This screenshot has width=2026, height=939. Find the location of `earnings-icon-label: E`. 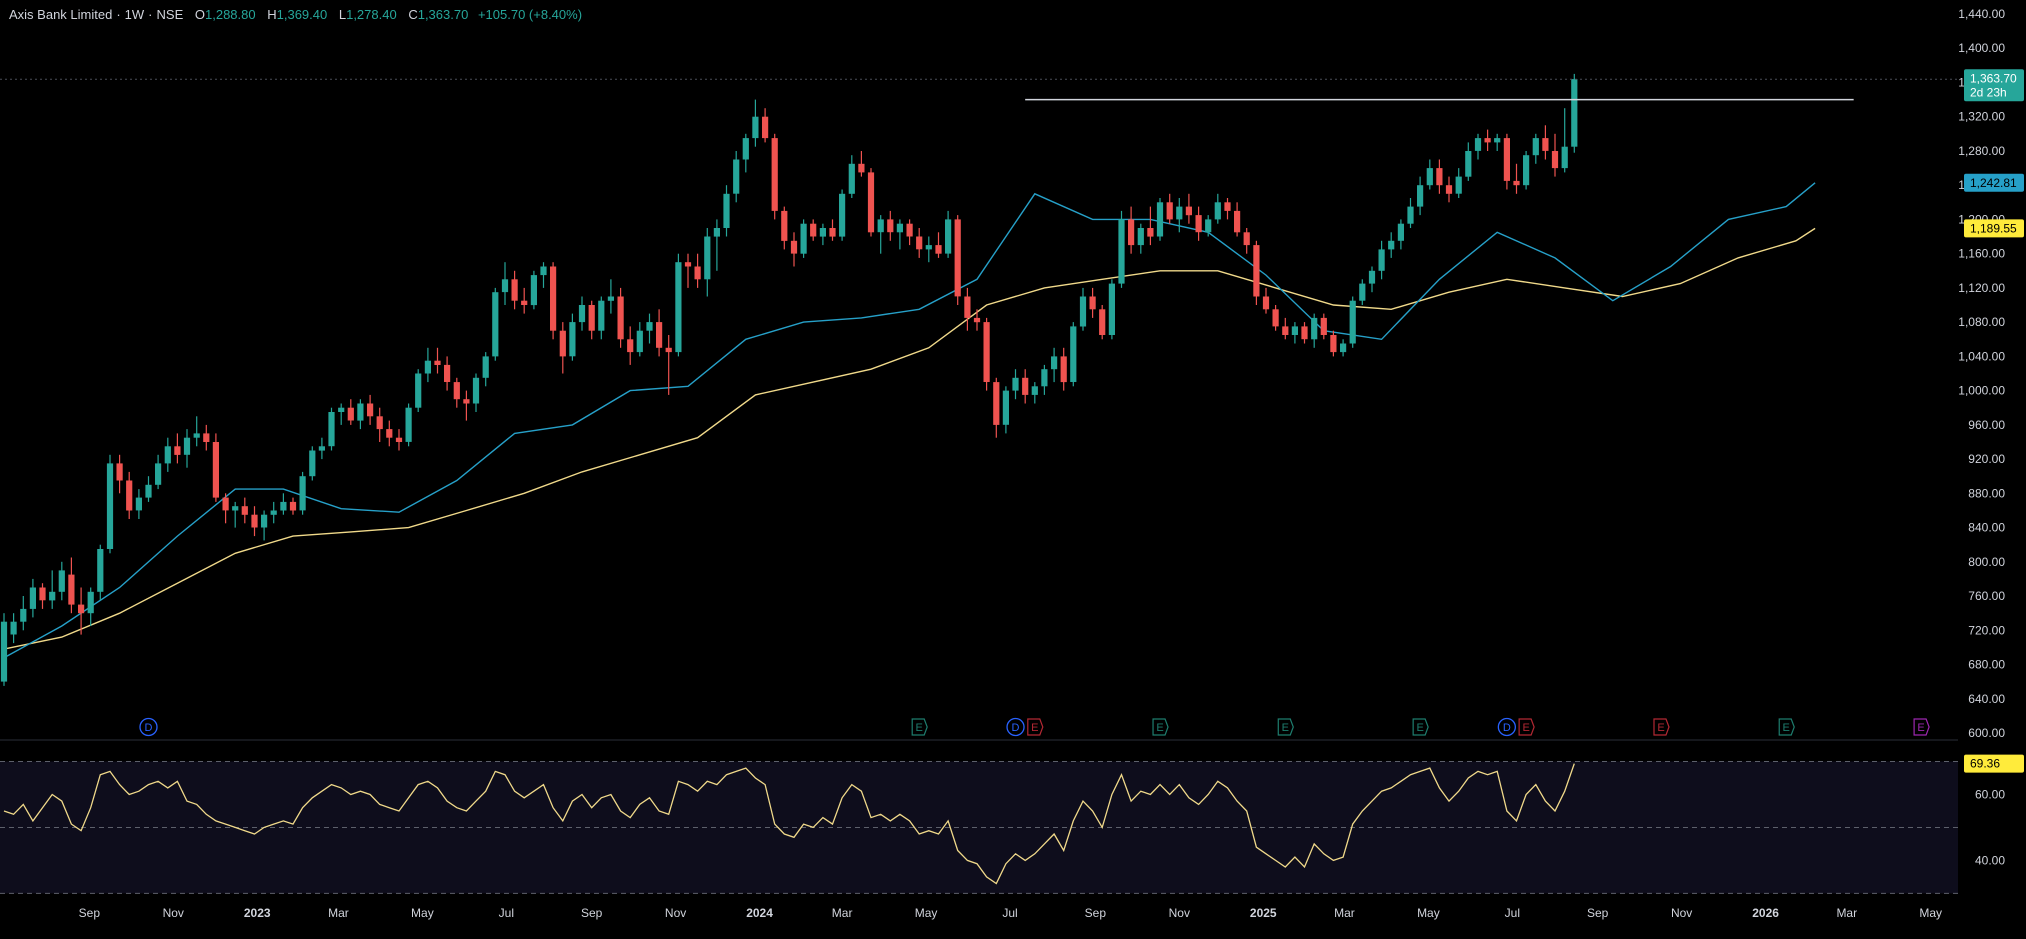

earnings-icon-label: E is located at coordinates (1920, 728).